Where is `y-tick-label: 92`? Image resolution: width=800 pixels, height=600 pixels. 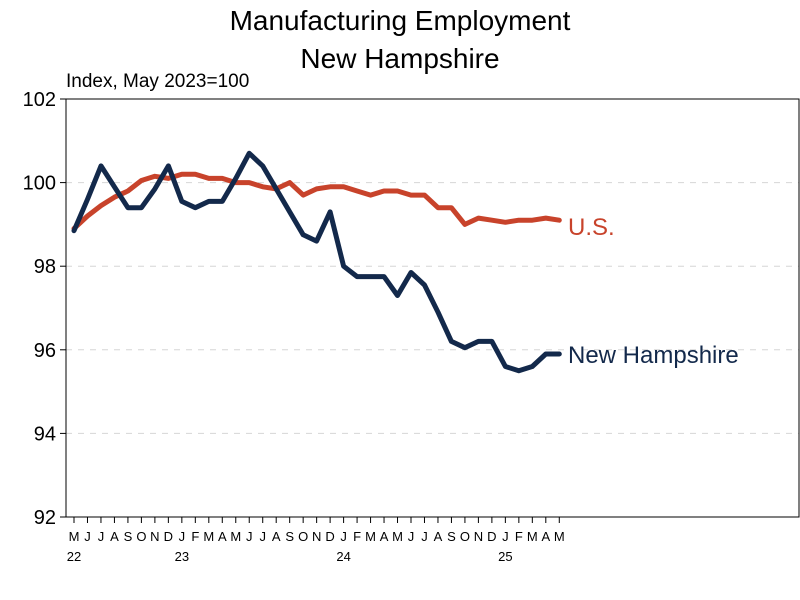
y-tick-label: 92 is located at coordinates (45, 518).